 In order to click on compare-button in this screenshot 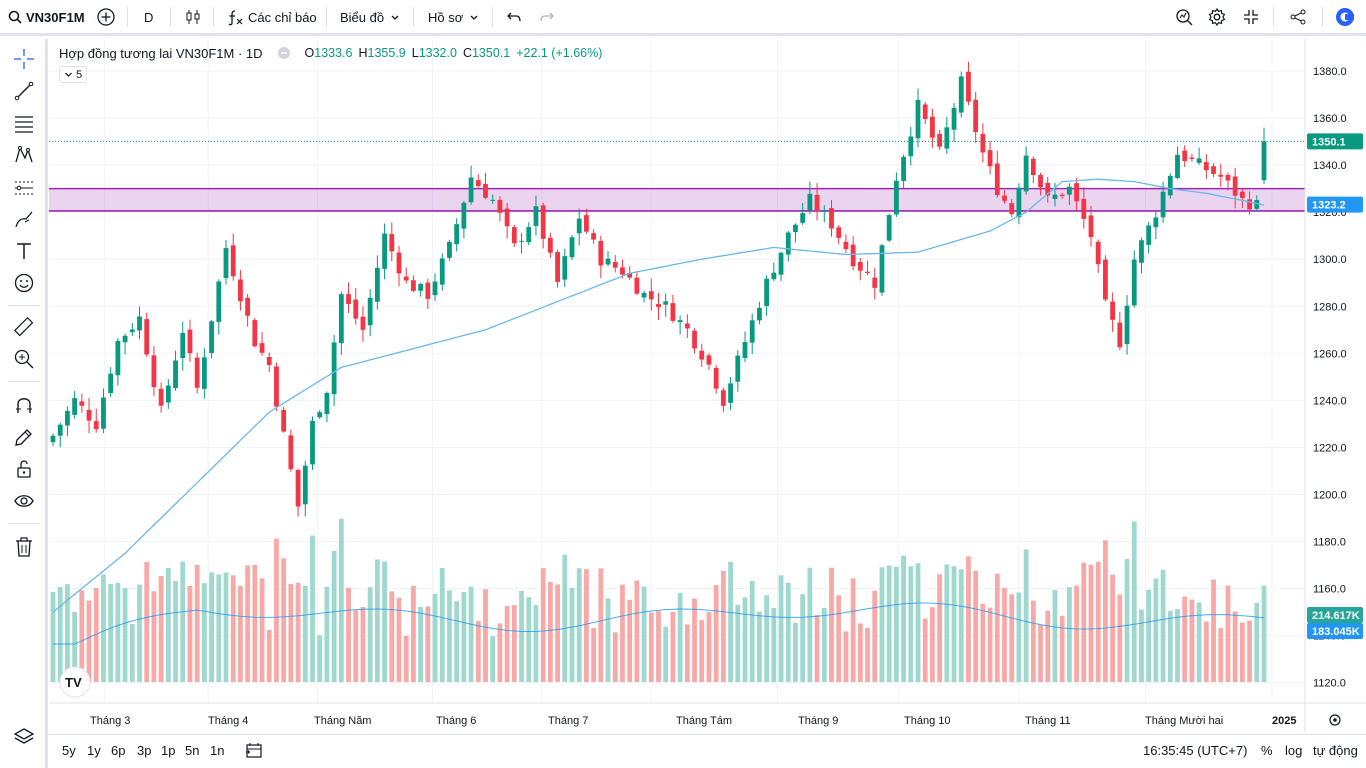, I will do `click(106, 17)`.